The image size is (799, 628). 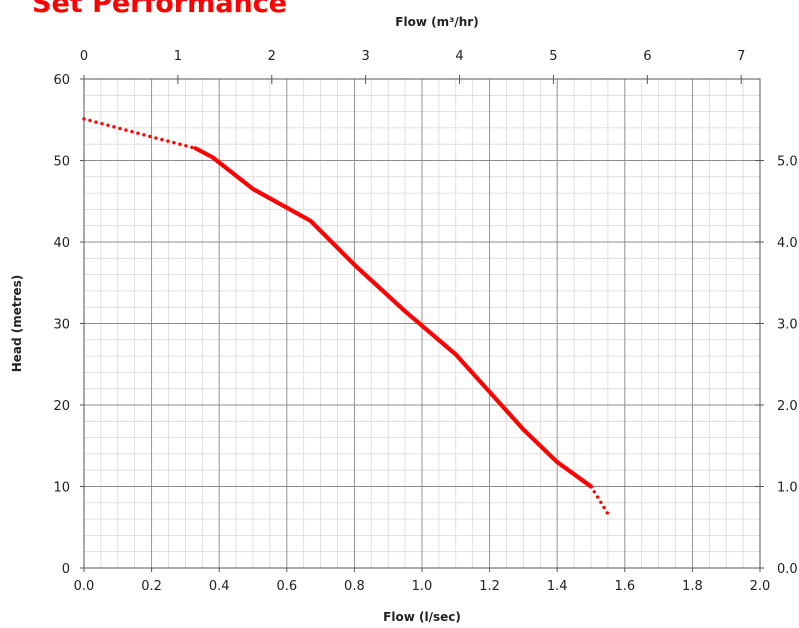 I want to click on x2-tick-label: 4, so click(x=459, y=56).